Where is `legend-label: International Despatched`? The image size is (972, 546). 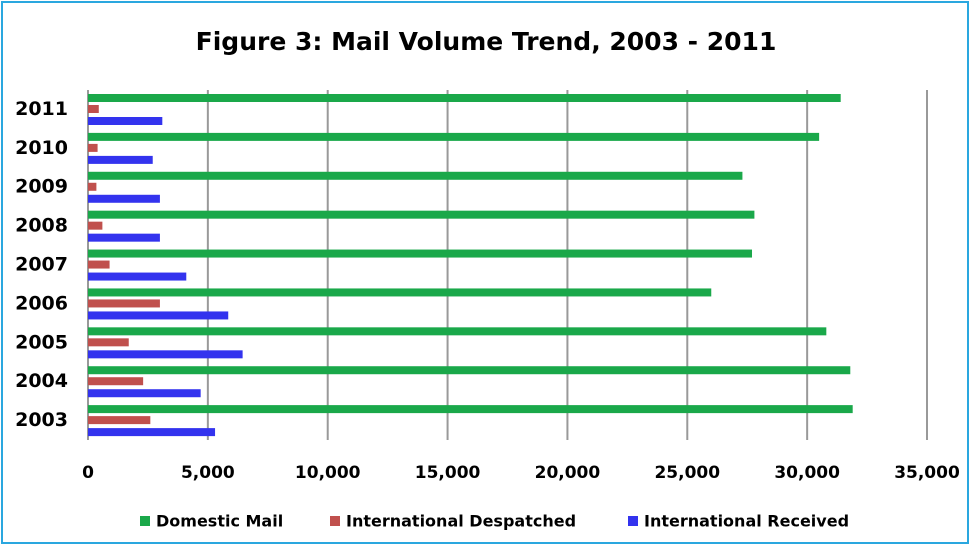 legend-label: International Despatched is located at coordinates (461, 521).